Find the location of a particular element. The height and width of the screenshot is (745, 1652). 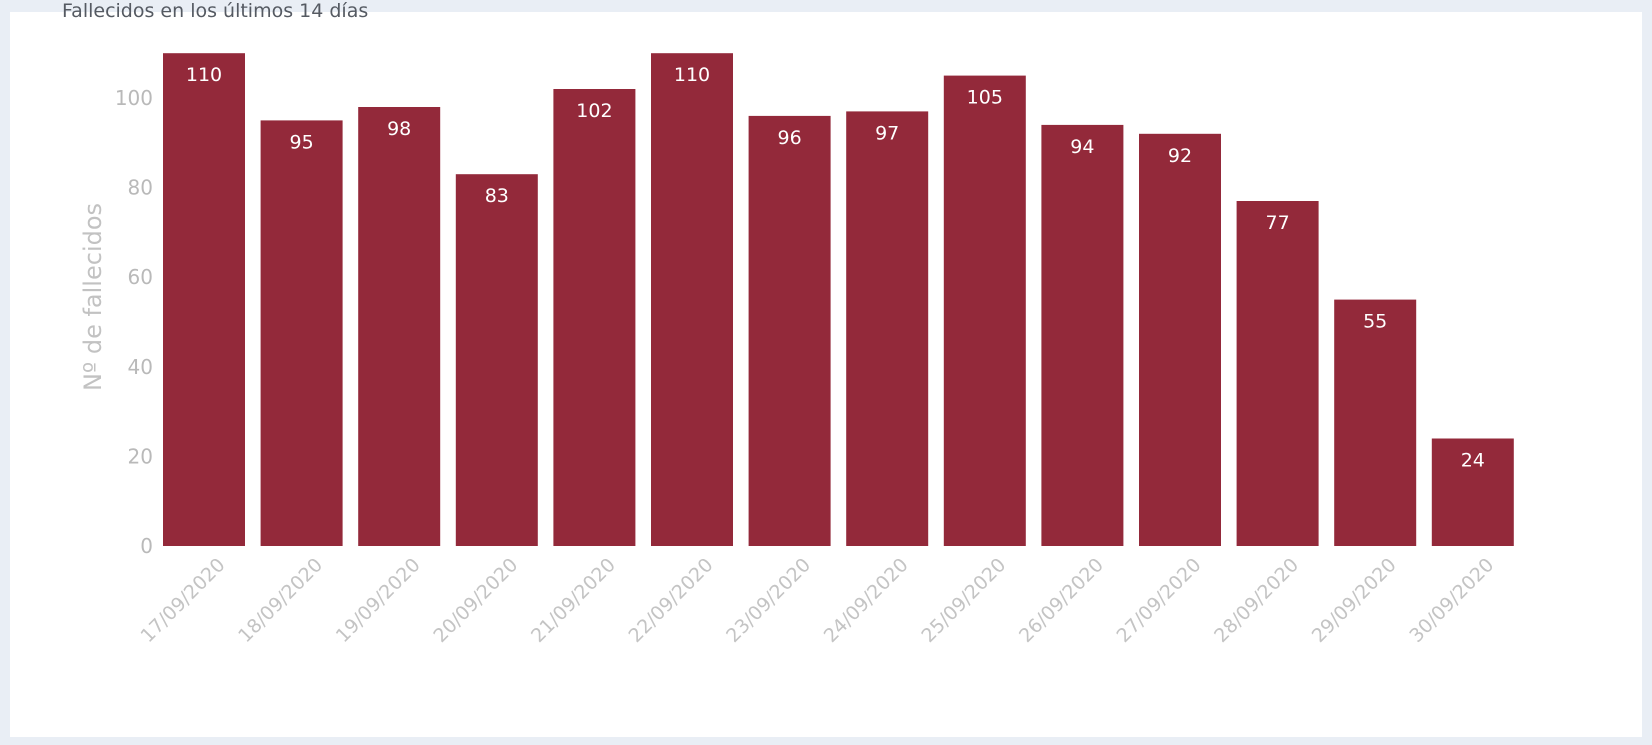

bar-value-label: 77 is located at coordinates (1278, 223).